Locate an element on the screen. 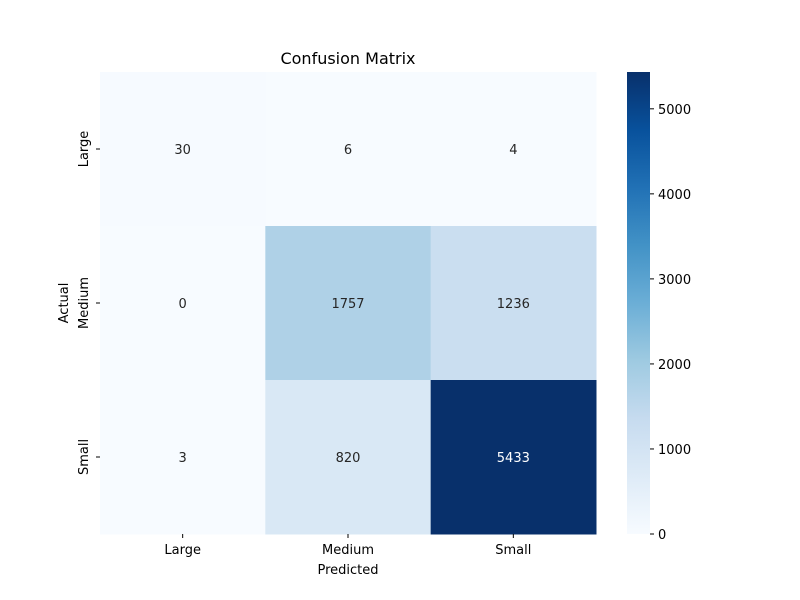  cell-value-label: 820 is located at coordinates (348, 458).